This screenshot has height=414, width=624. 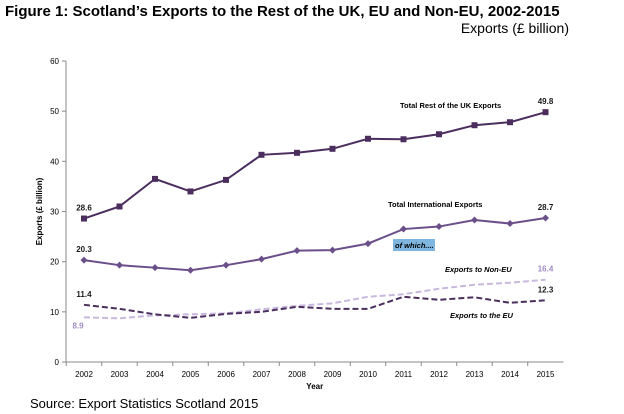 I want to click on x-tick-label: 2005, so click(x=191, y=374).